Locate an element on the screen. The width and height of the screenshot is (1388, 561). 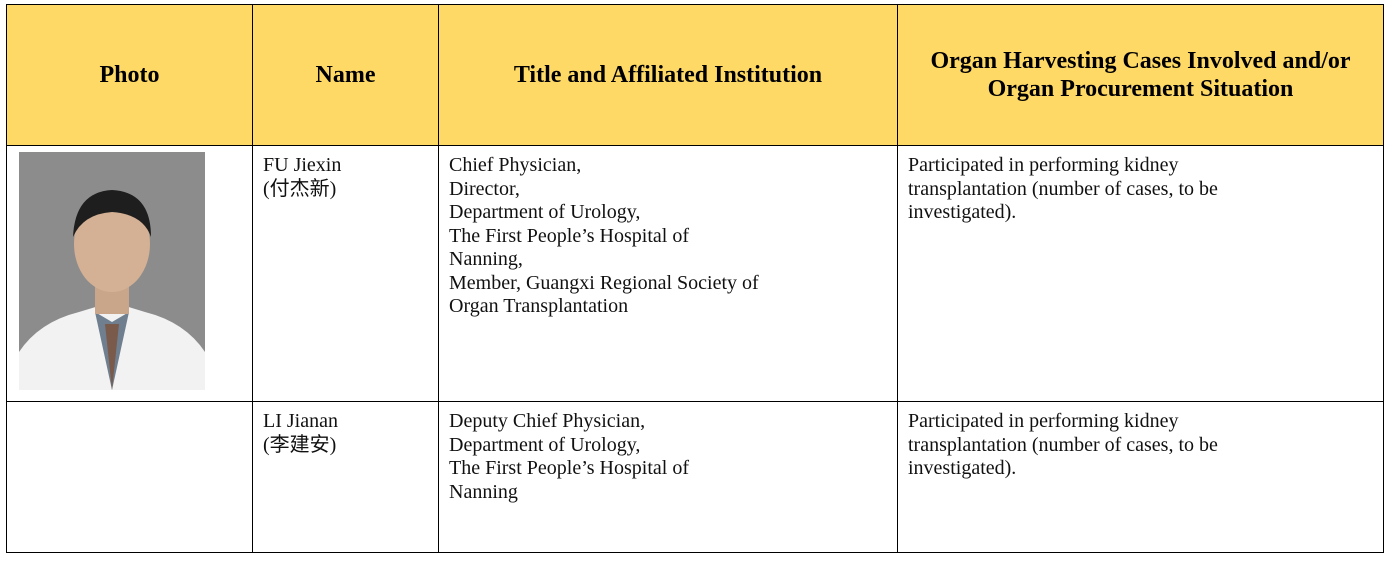
text: Director, is located at coordinates (484, 188).